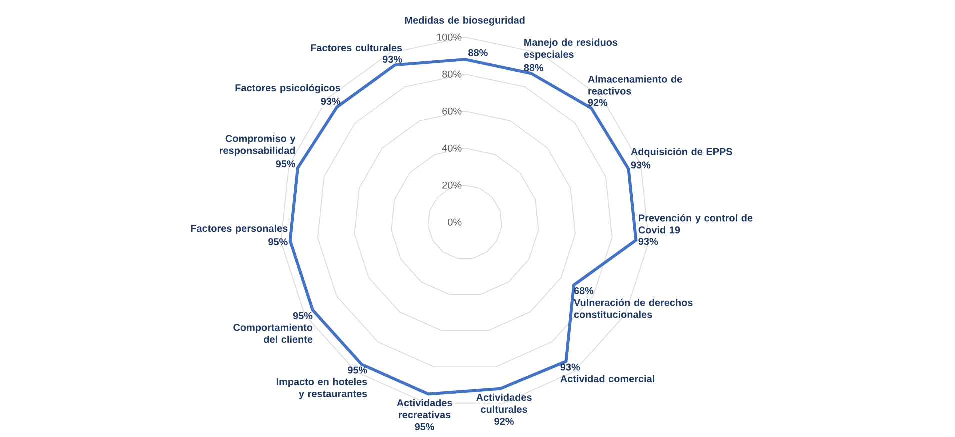  I want to click on spoke-label: Medidas de bioseguridad, so click(465, 21).